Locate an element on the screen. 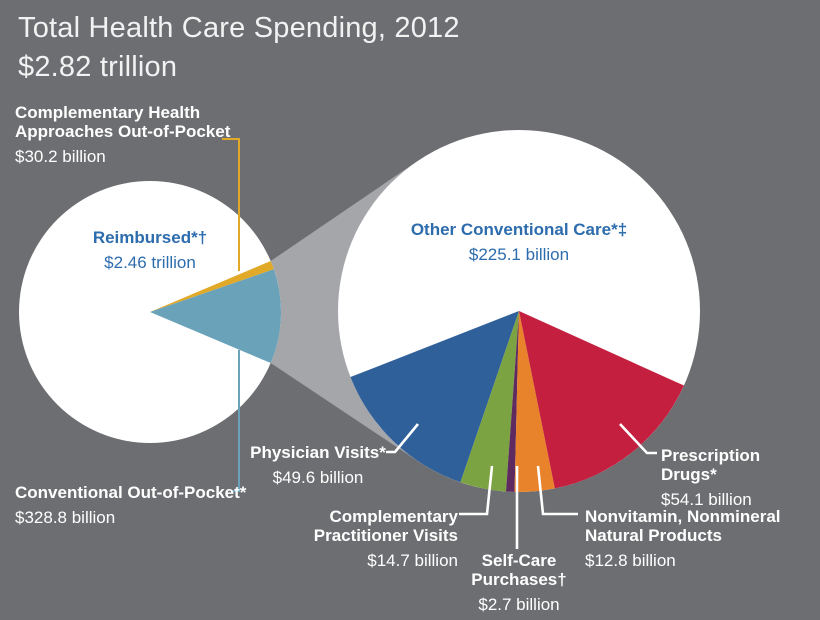 Image resolution: width=820 pixels, height=620 pixels. connector-conventional-oop is located at coordinates (236, 421).